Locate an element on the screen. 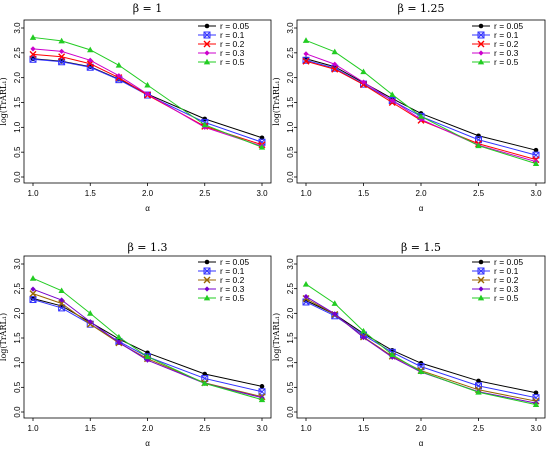 The width and height of the screenshot is (550, 451). chart-title: β = 1.3 is located at coordinates (147, 247).